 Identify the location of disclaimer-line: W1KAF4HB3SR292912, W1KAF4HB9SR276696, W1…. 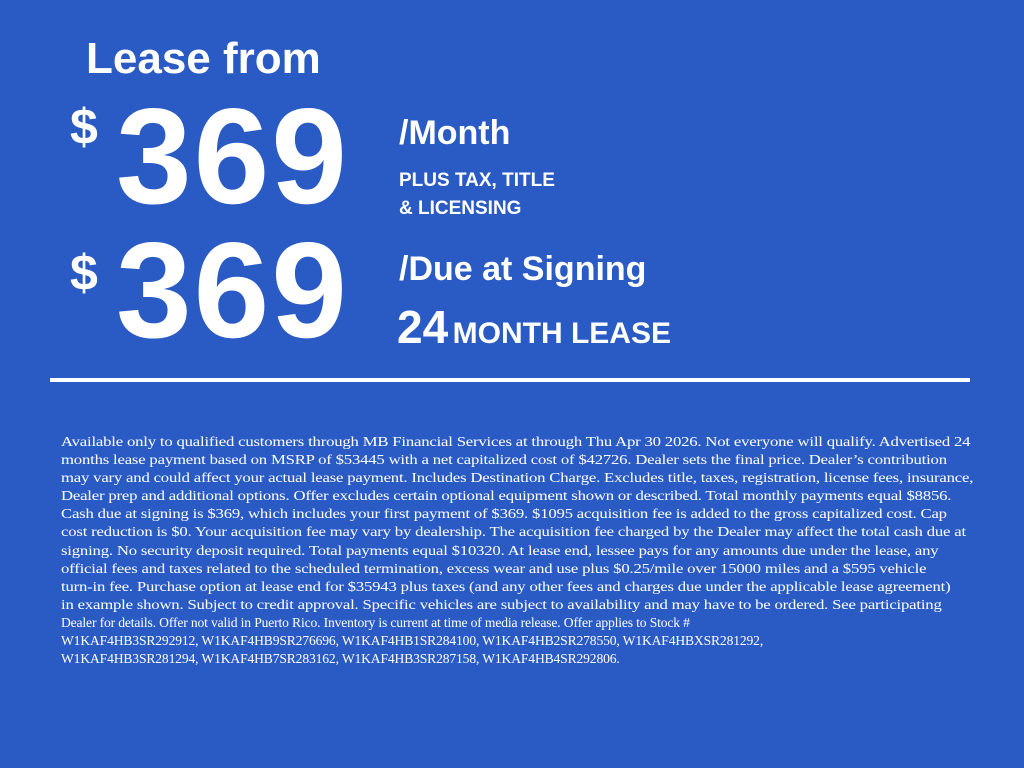
(412, 641).